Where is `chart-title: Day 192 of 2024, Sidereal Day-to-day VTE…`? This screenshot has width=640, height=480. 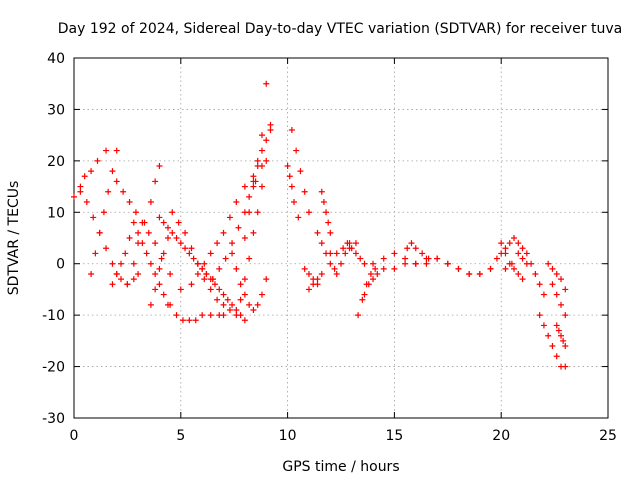 chart-title: Day 192 of 2024, Sidereal Day-to-day VTE… is located at coordinates (340, 29).